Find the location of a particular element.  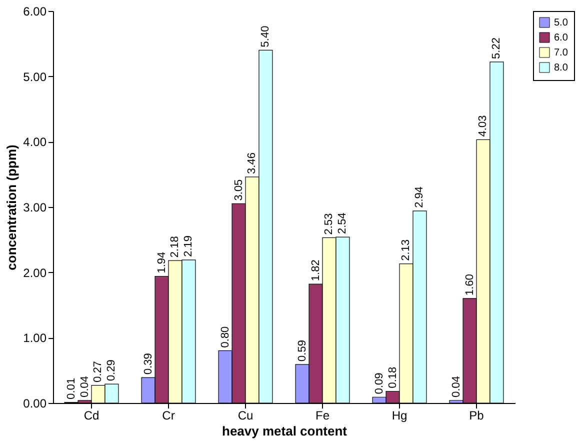

x-tick-label: Cr is located at coordinates (168, 415).